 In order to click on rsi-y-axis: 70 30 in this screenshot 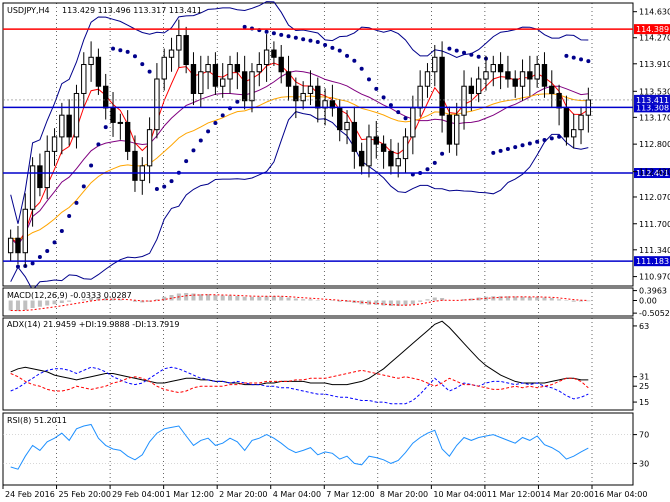, I will do `click(641, 449)`.